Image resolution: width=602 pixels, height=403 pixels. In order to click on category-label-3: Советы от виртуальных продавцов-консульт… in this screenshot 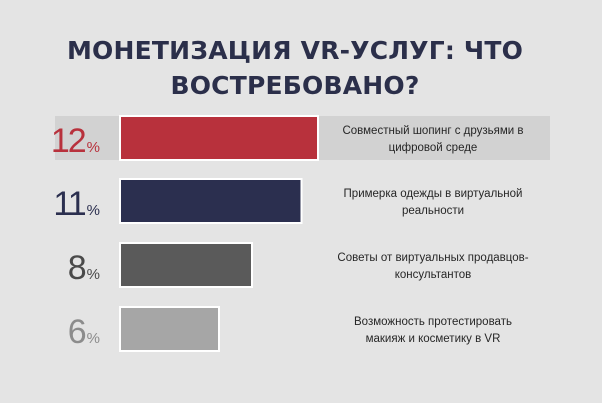, I will do `click(432, 266)`.